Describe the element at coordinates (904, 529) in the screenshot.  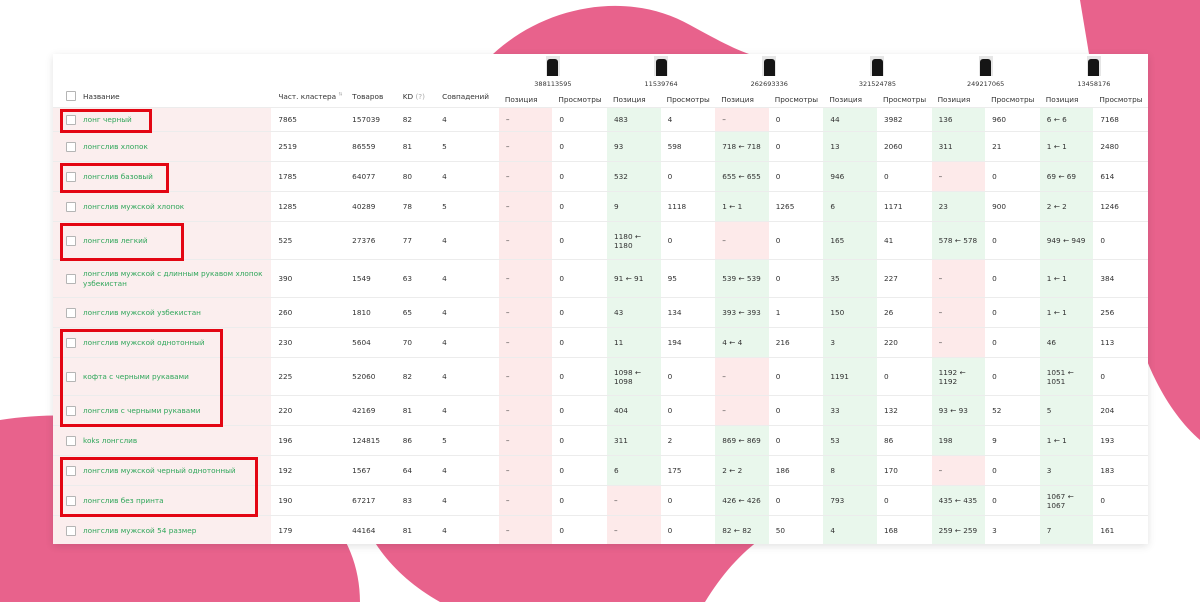
I see `views-cell: 168` at that location.